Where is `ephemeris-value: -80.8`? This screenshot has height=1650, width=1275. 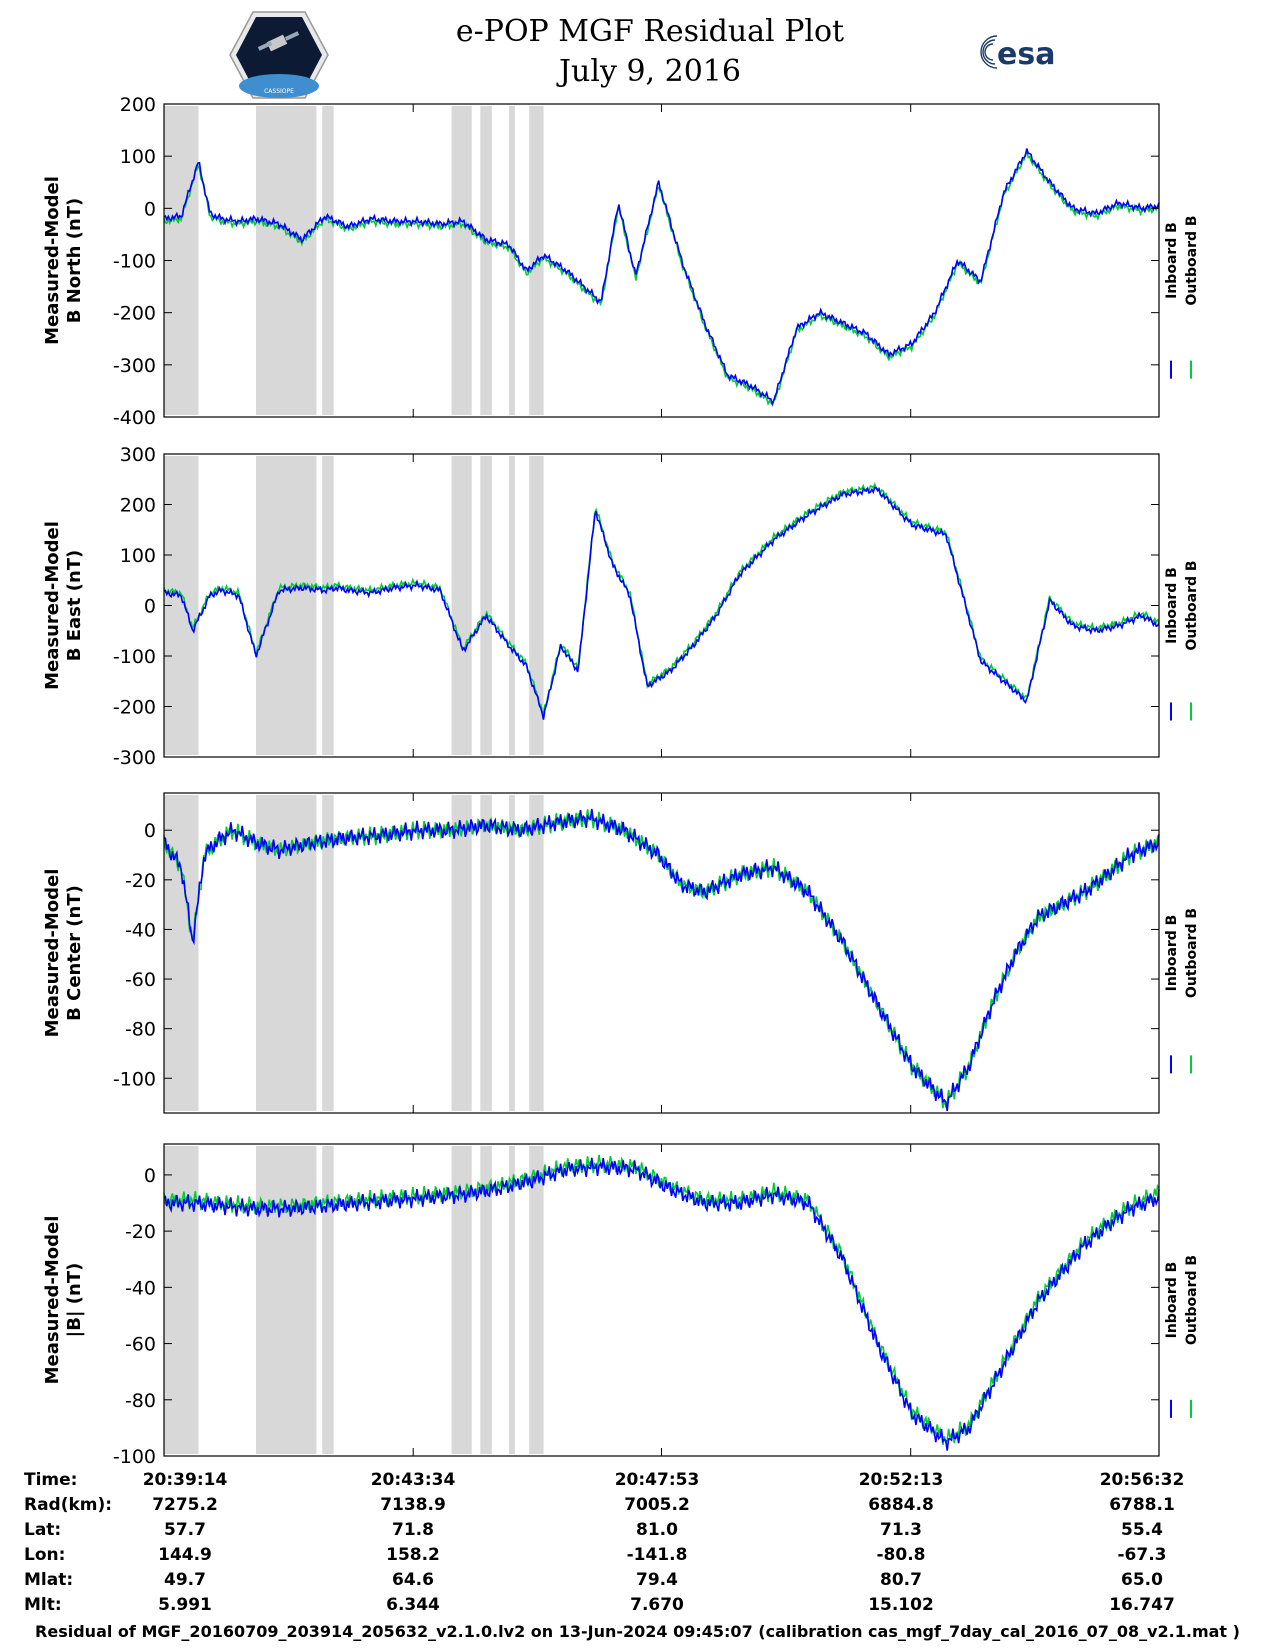
ephemeris-value: -80.8 is located at coordinates (901, 1555).